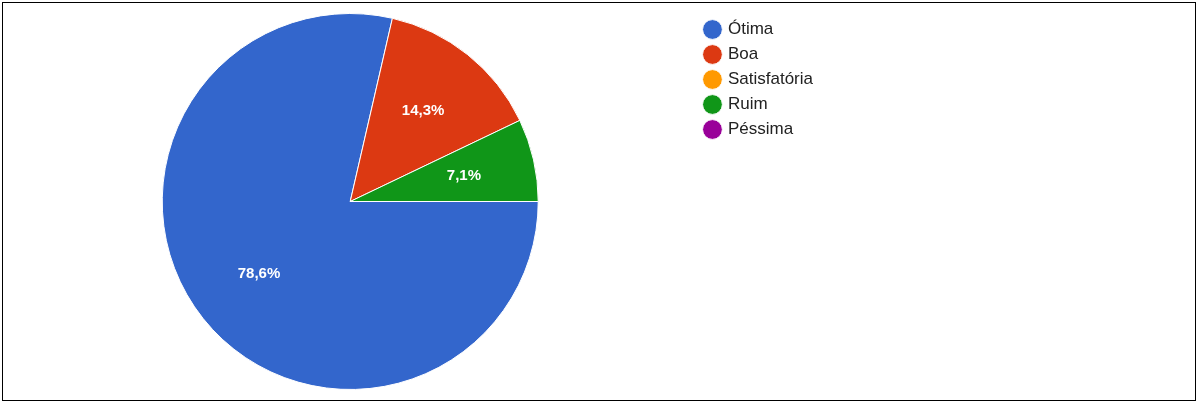 Image resolution: width=1200 pixels, height=405 pixels. Describe the element at coordinates (750, 29) in the screenshot. I see `legend-label: Ótima` at that location.